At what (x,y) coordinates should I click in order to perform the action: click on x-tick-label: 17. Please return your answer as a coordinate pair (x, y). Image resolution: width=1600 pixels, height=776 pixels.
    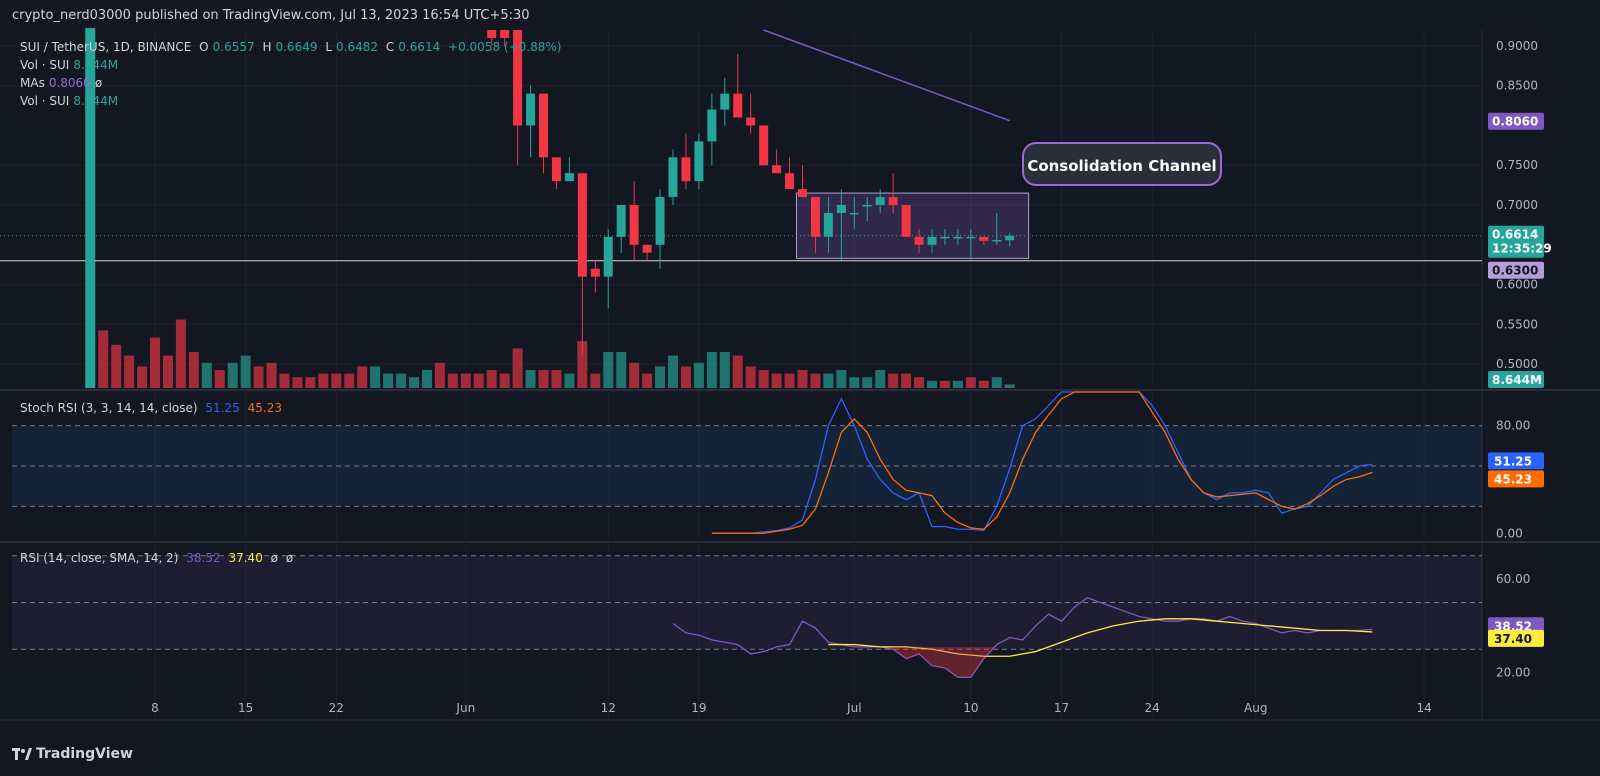
    Looking at the image, I should click on (1061, 708).